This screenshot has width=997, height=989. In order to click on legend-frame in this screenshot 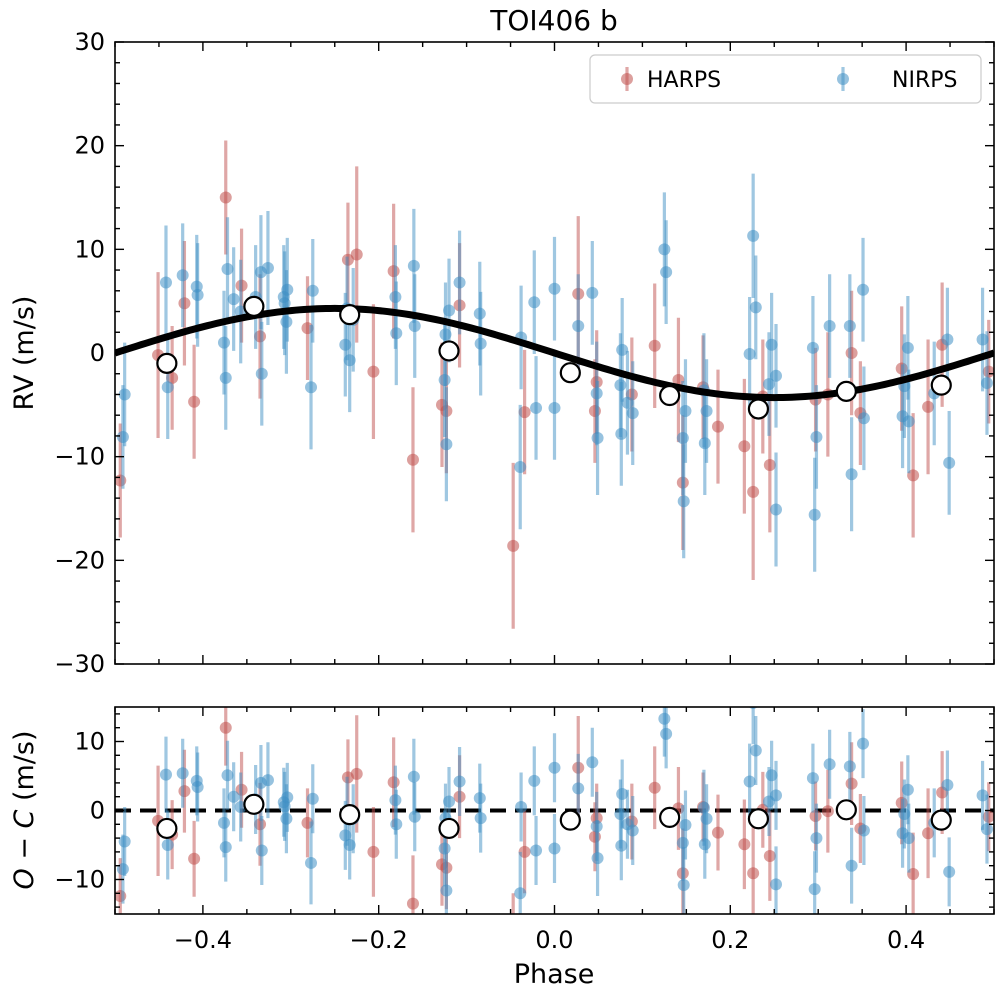, I will do `click(785, 79)`.